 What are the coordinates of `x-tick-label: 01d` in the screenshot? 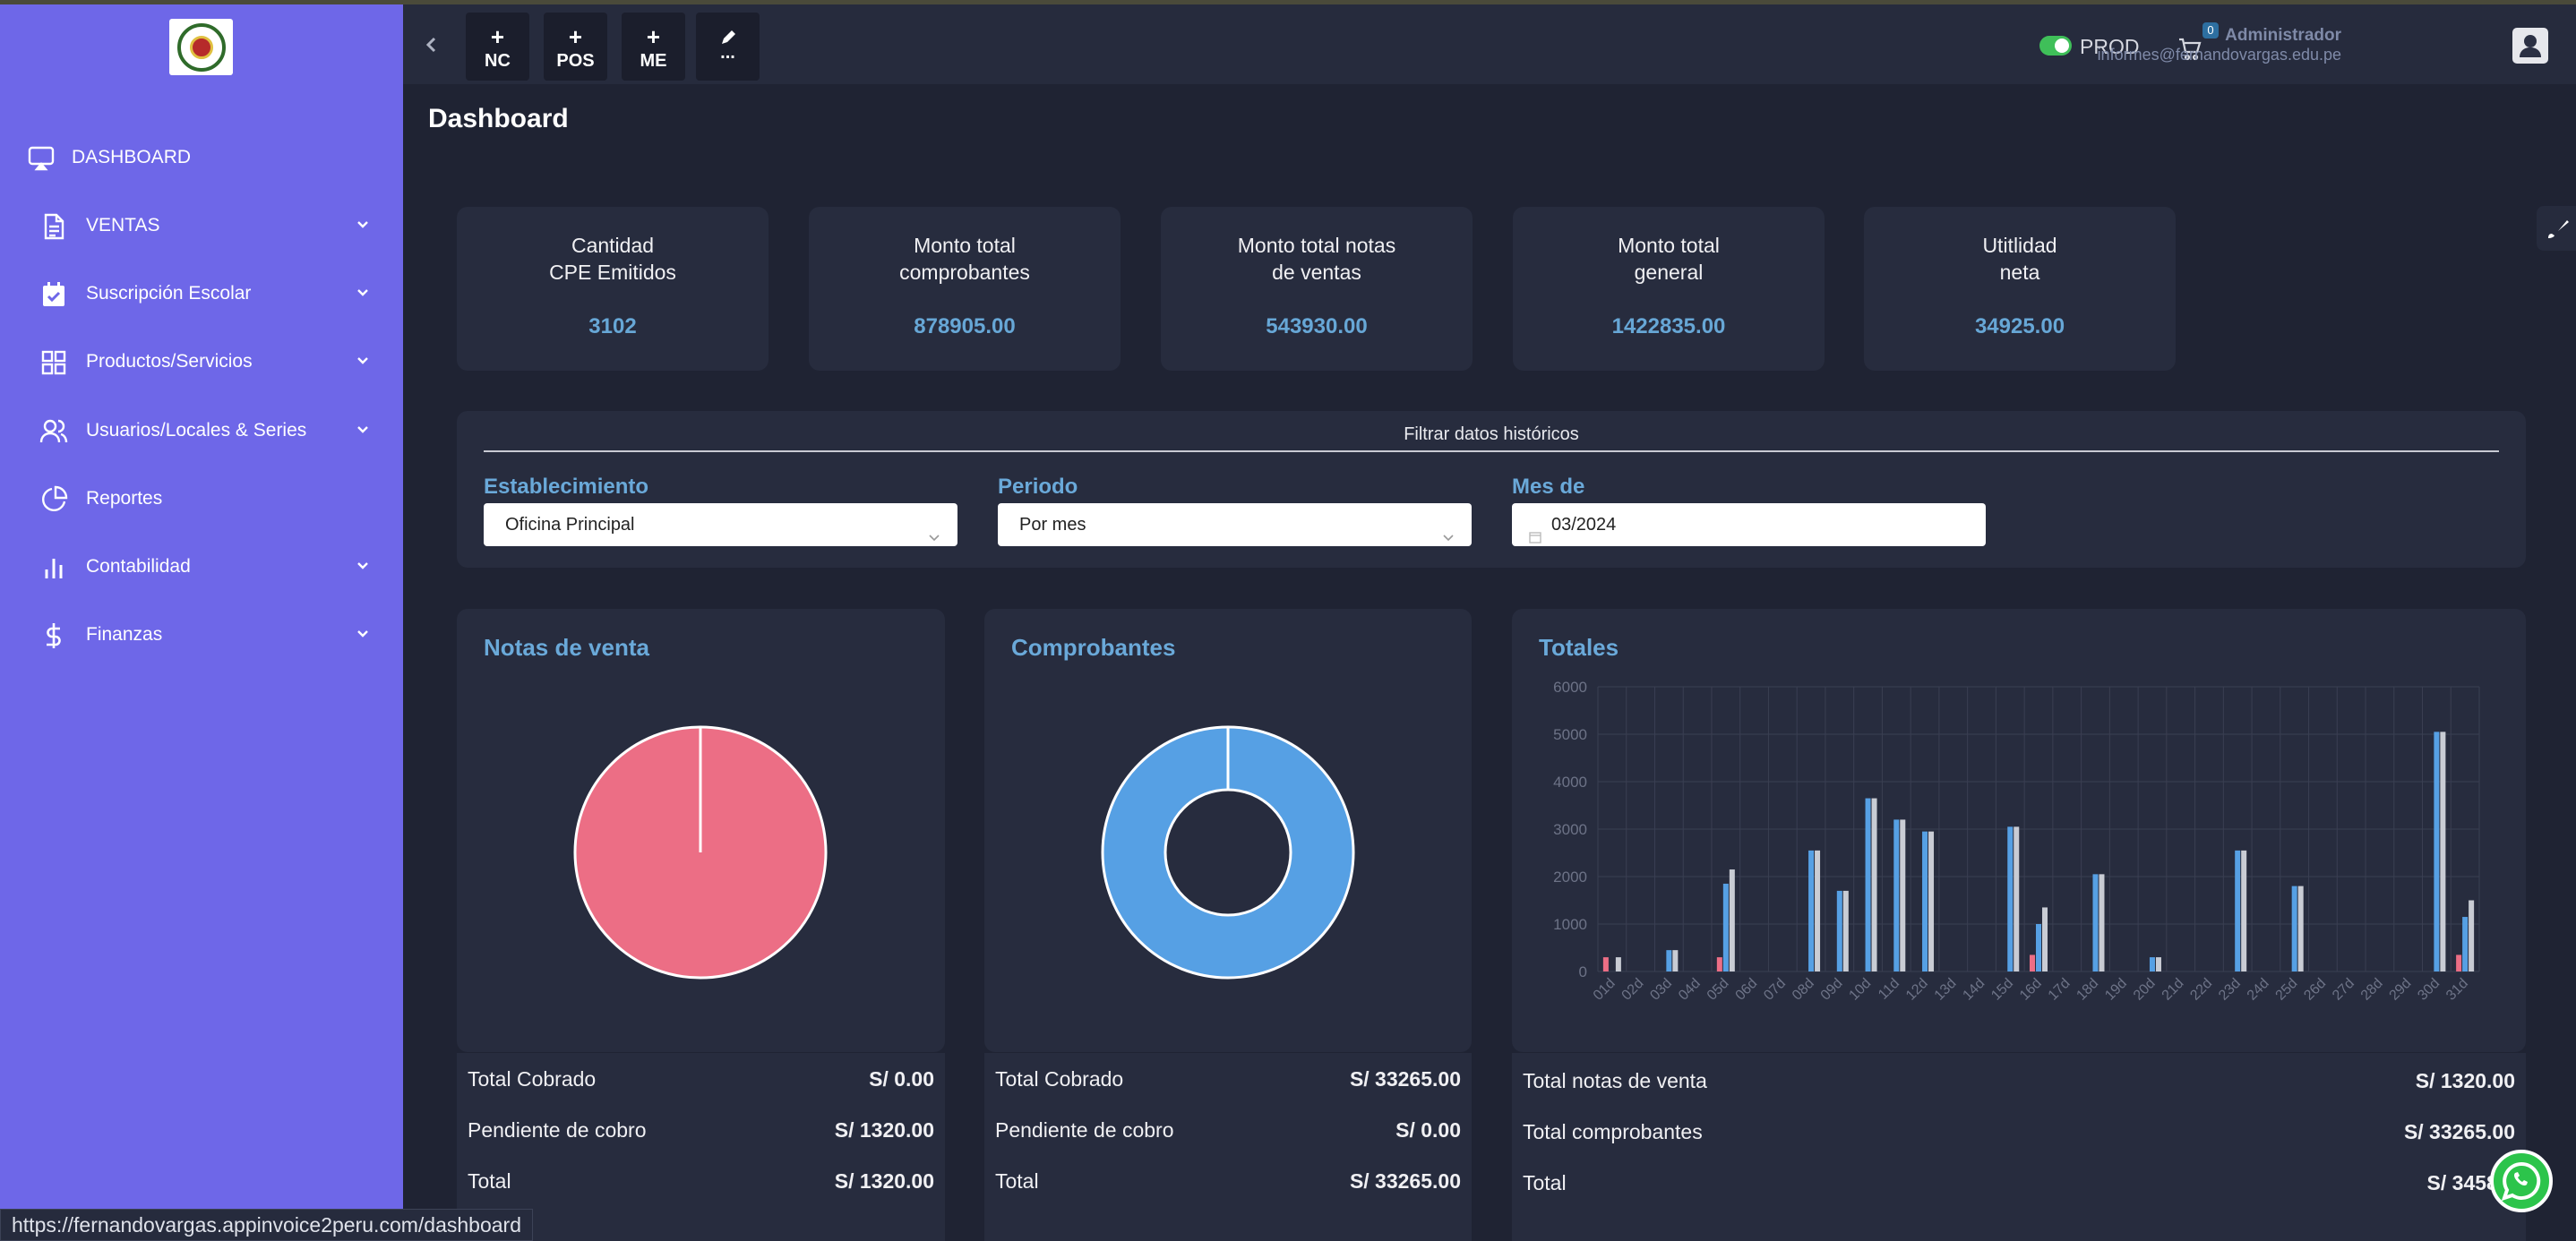 It's located at (1605, 990).